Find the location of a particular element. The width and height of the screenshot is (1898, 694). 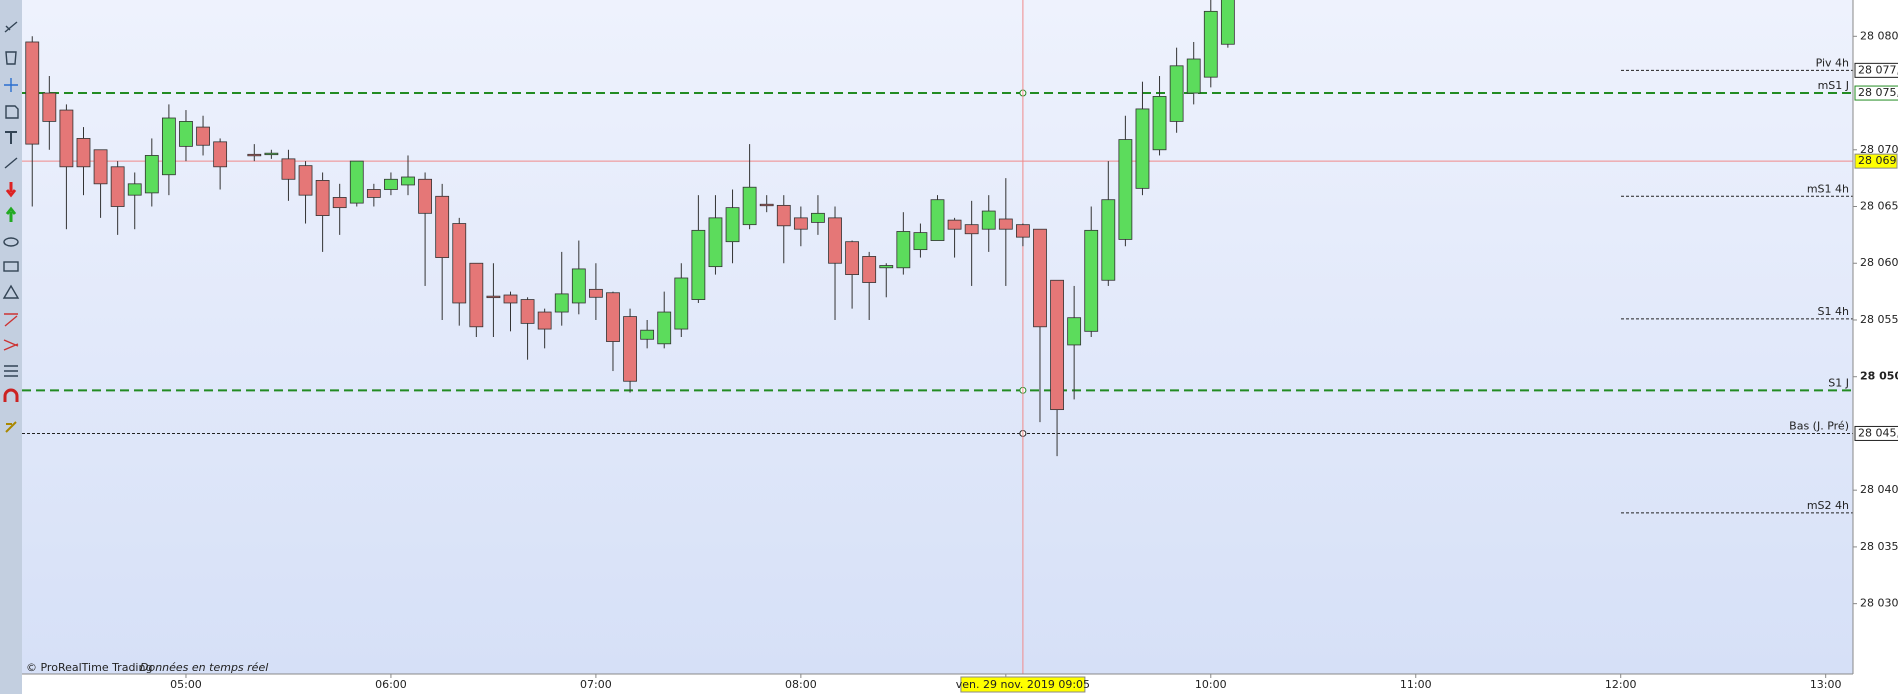

x-tick-label: 05:00 is located at coordinates (186, 684).